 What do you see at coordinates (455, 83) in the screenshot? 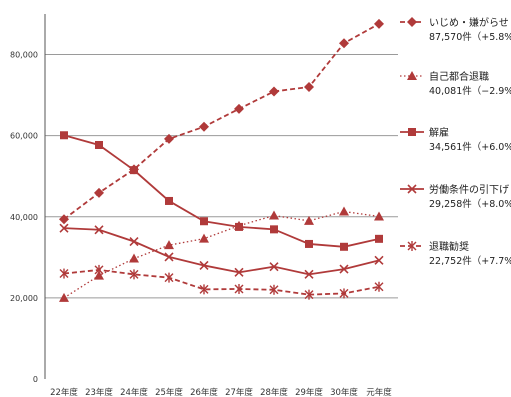
I see `legend-item: 自己都合退職 40,081件（−2.9%）` at bounding box center [455, 83].